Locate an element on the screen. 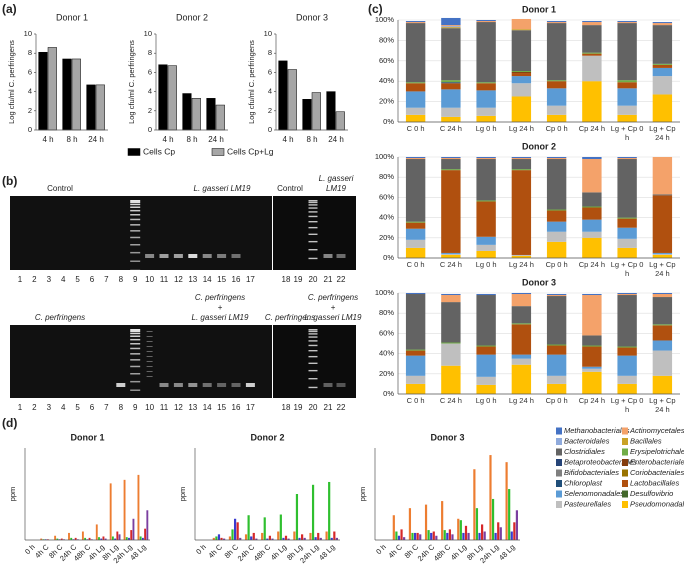 This screenshot has width=684, height=581. y-tick-label: 4 is located at coordinates (150, 91).